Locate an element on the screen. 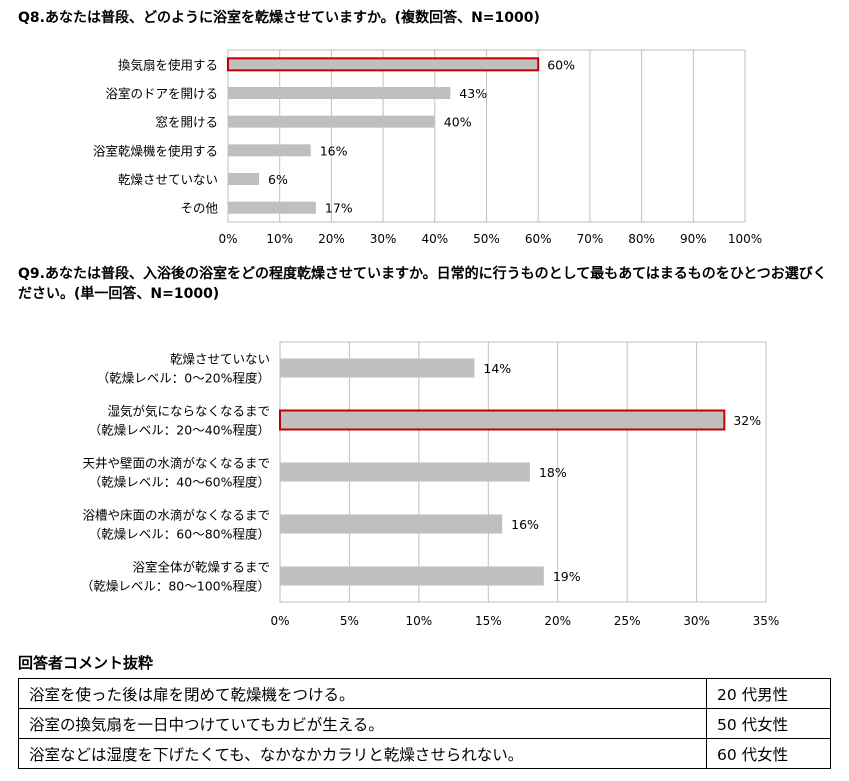  data-label: 6% is located at coordinates (278, 179).